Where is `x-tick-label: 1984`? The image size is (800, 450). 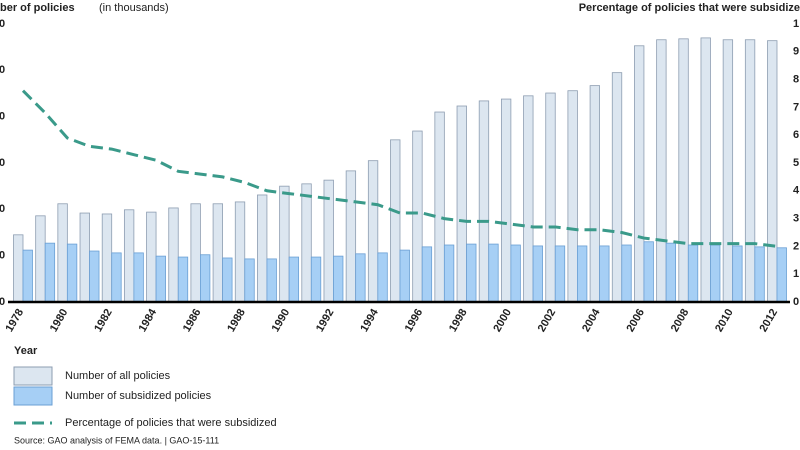 x-tick-label: 1984 is located at coordinates (148, 320).